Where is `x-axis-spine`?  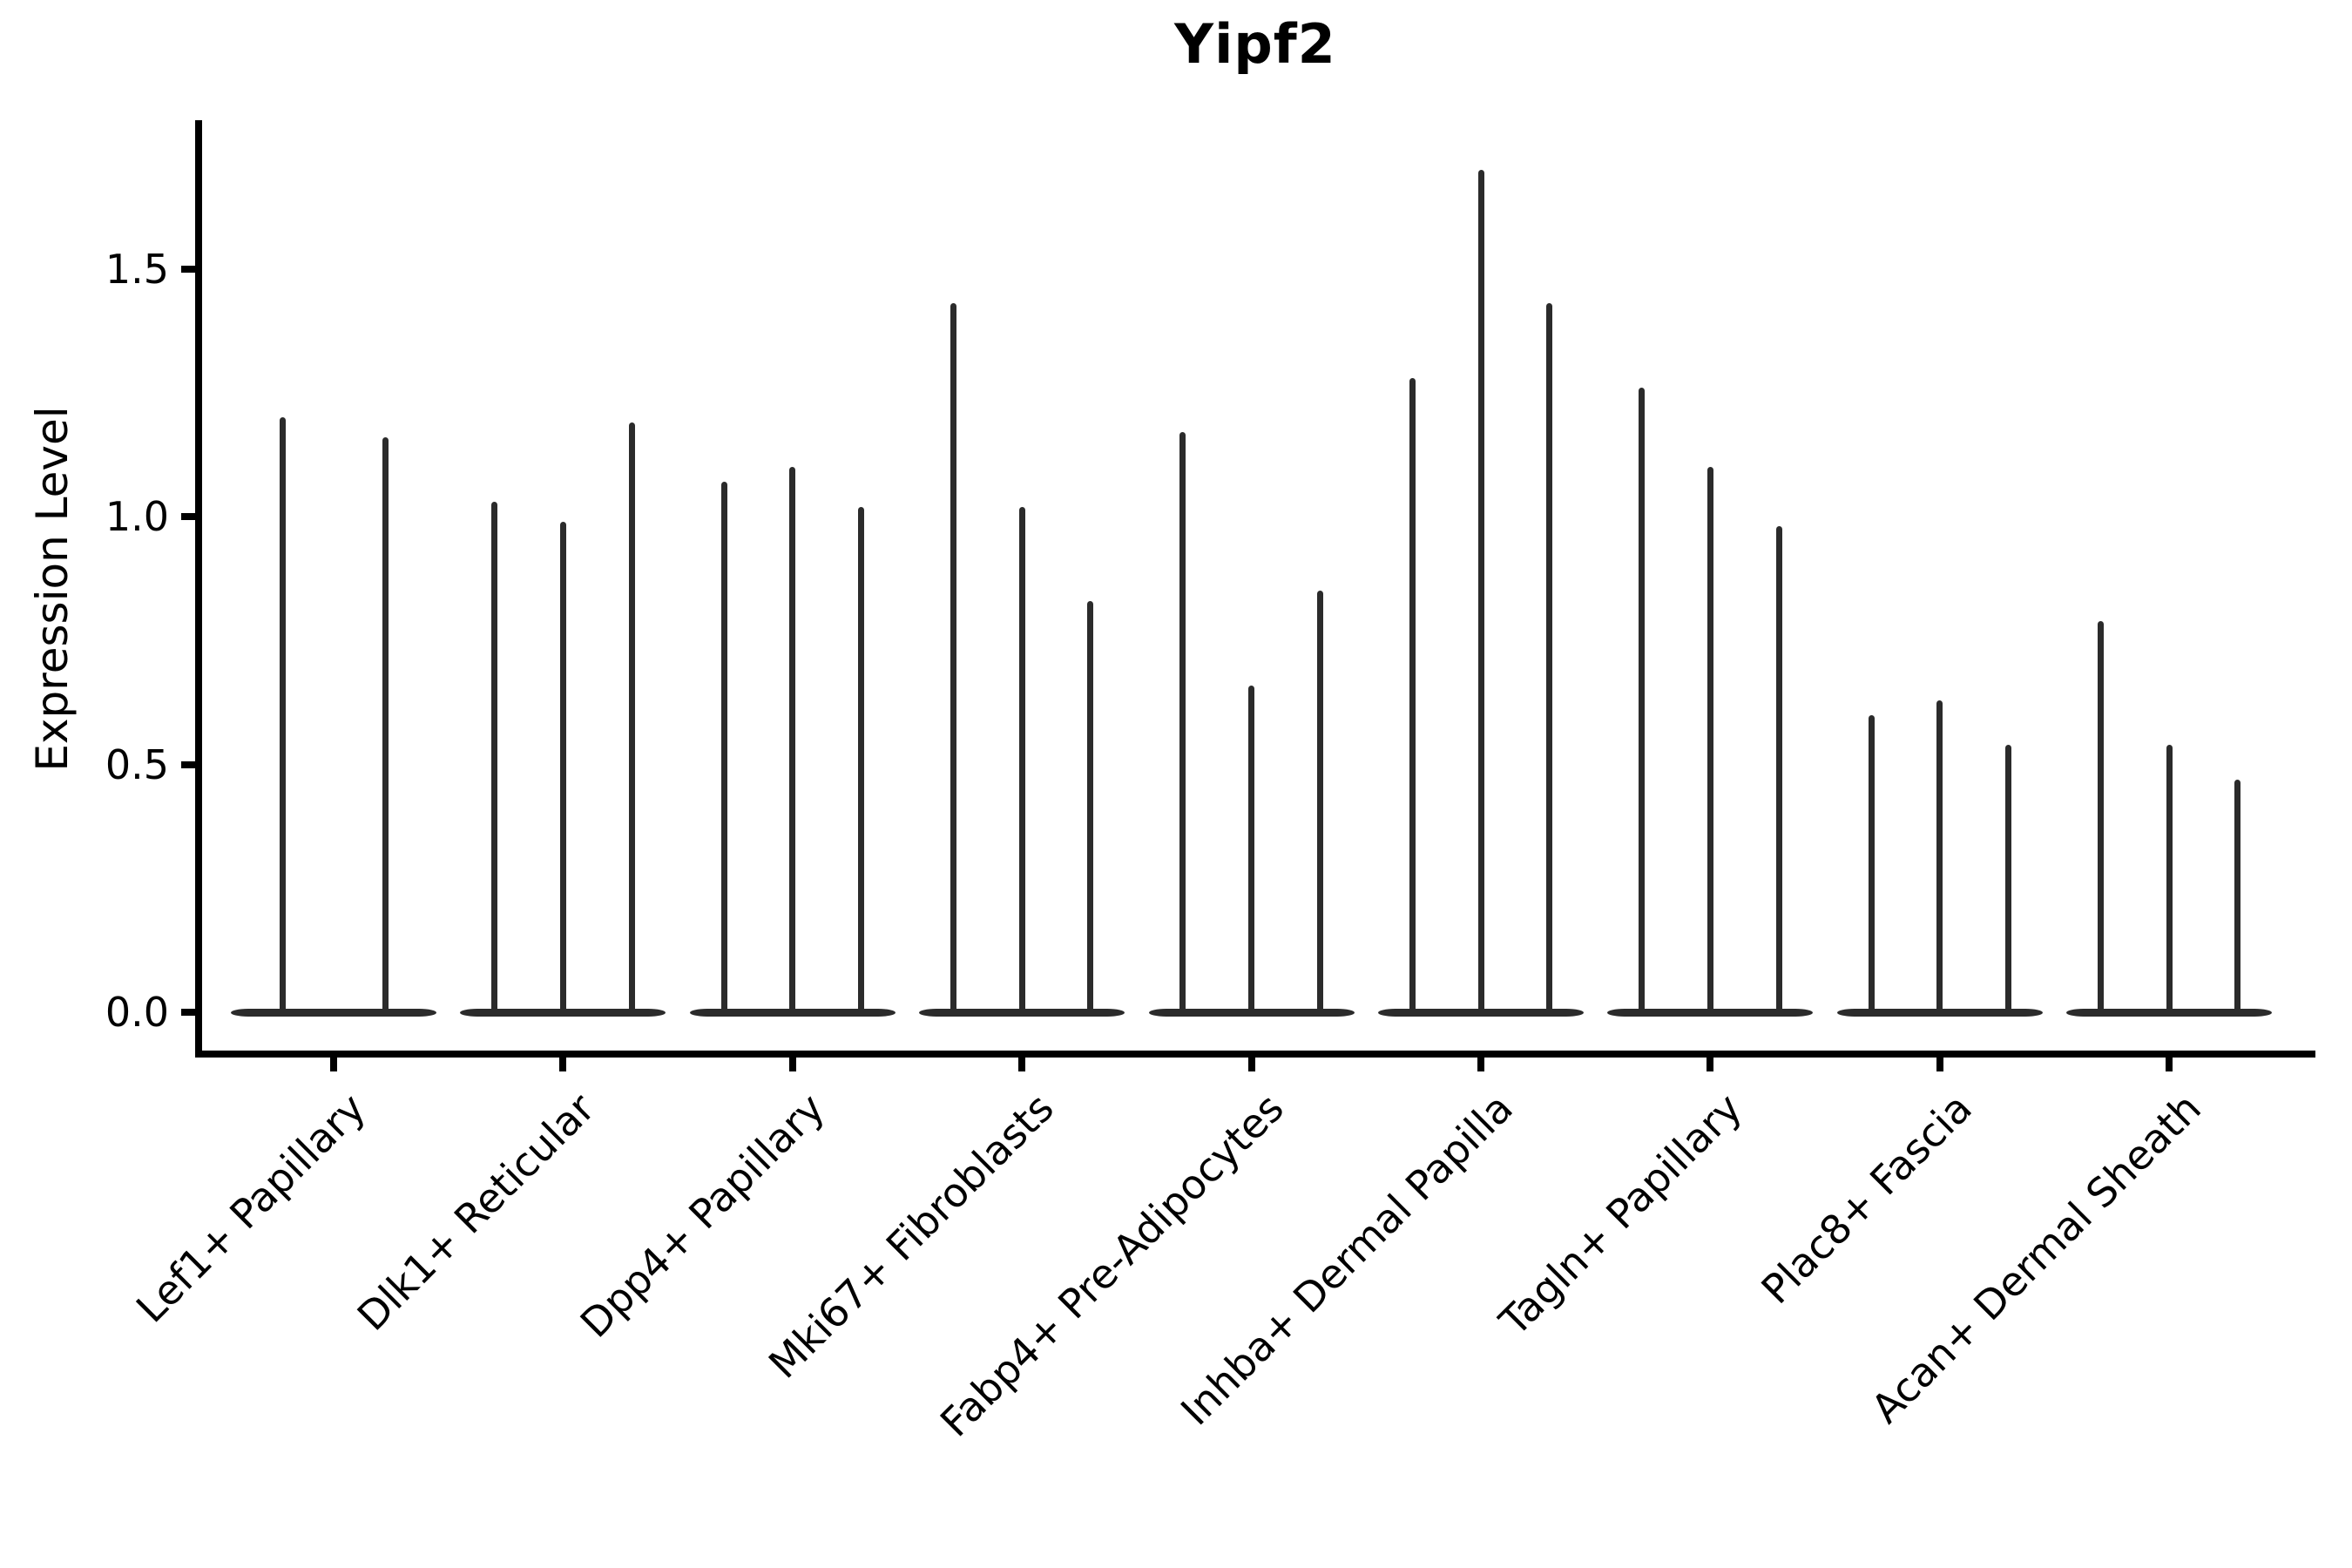 x-axis-spine is located at coordinates (1255, 1054).